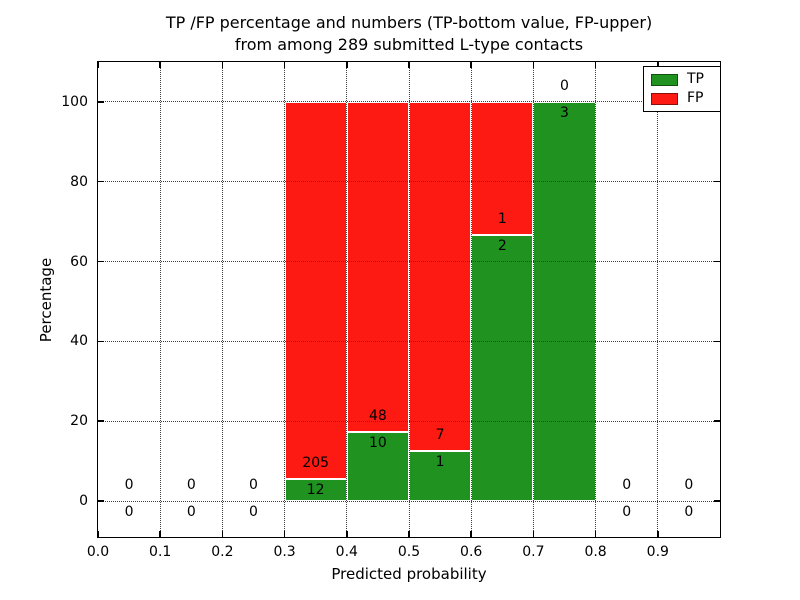 Image resolution: width=800 pixels, height=600 pixels. Describe the element at coordinates (502, 218) in the screenshot. I see `annotation-fp-count: 1` at that location.